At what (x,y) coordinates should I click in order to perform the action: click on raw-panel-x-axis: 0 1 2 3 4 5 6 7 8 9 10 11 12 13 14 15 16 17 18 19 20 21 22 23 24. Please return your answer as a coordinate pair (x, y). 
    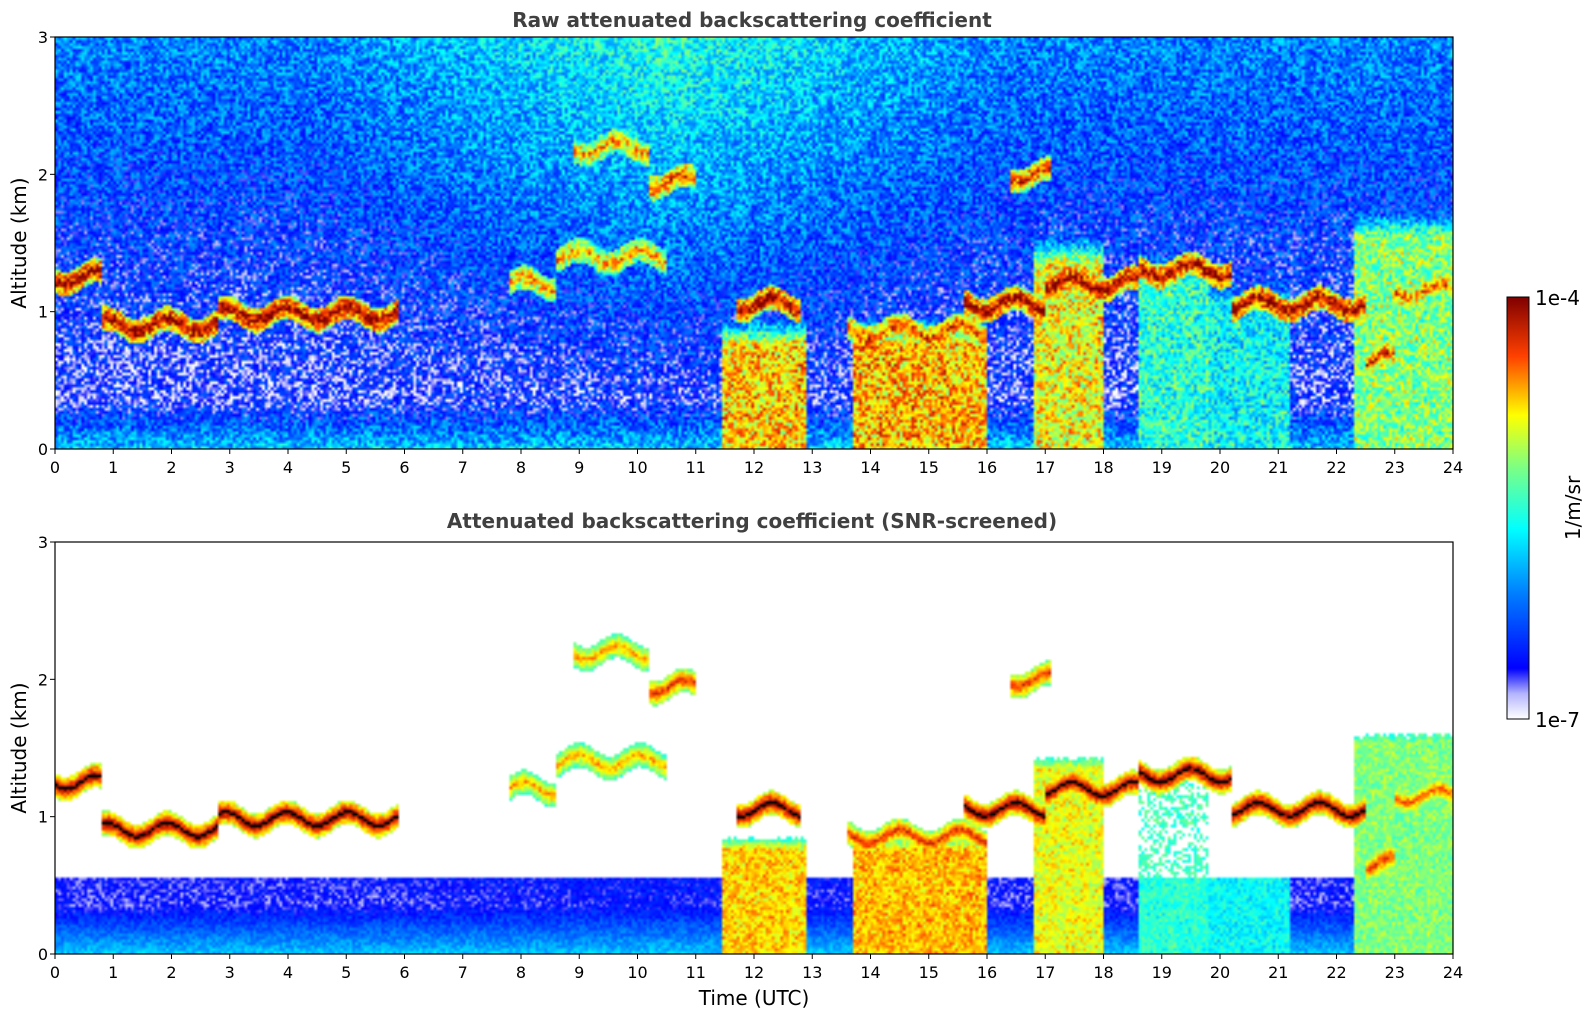
    Looking at the image, I should click on (756, 463).